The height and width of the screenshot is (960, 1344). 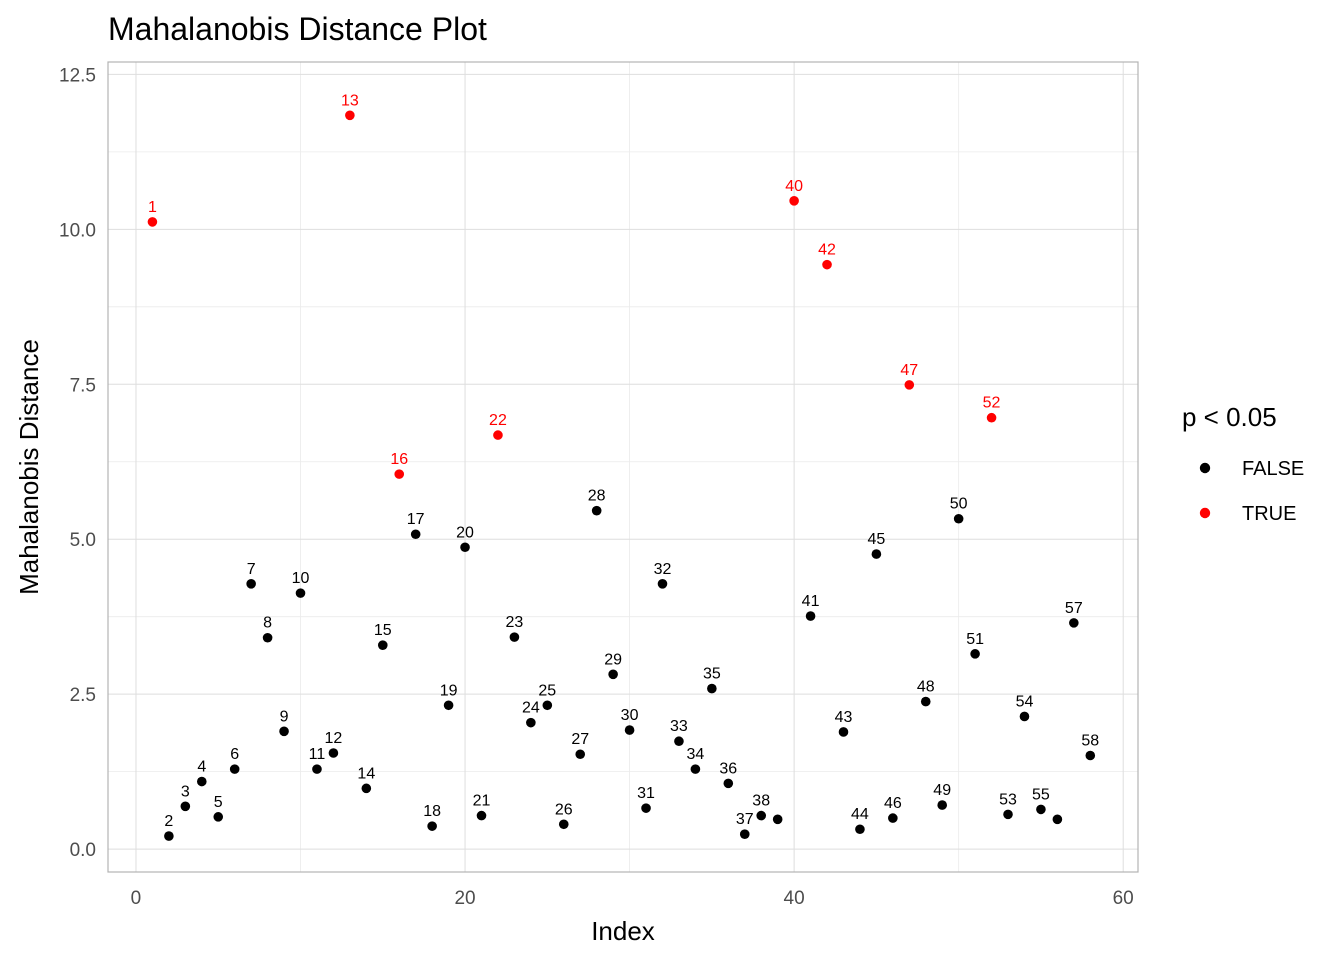 I want to click on y-tick-label: 0.0, so click(x=83, y=850).